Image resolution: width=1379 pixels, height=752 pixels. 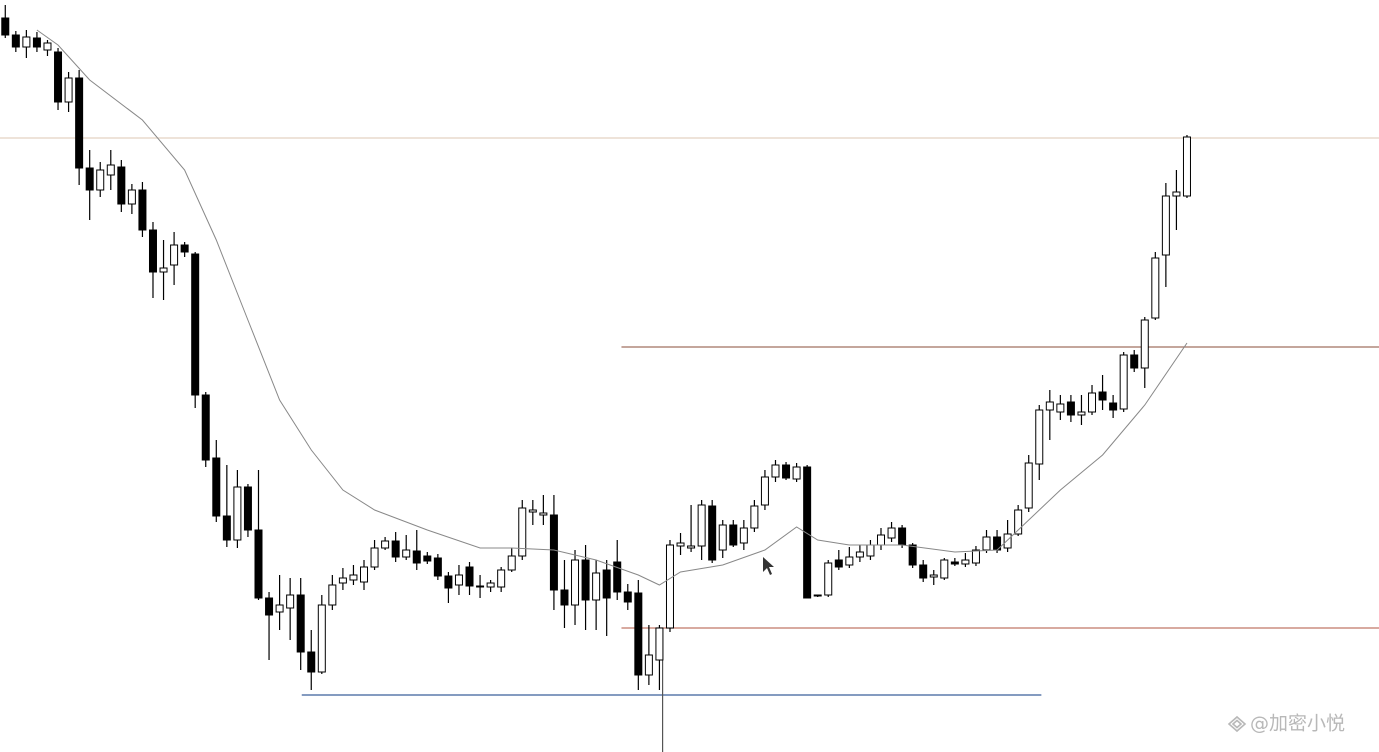 I want to click on watermark-icon, so click(x=1237, y=724).